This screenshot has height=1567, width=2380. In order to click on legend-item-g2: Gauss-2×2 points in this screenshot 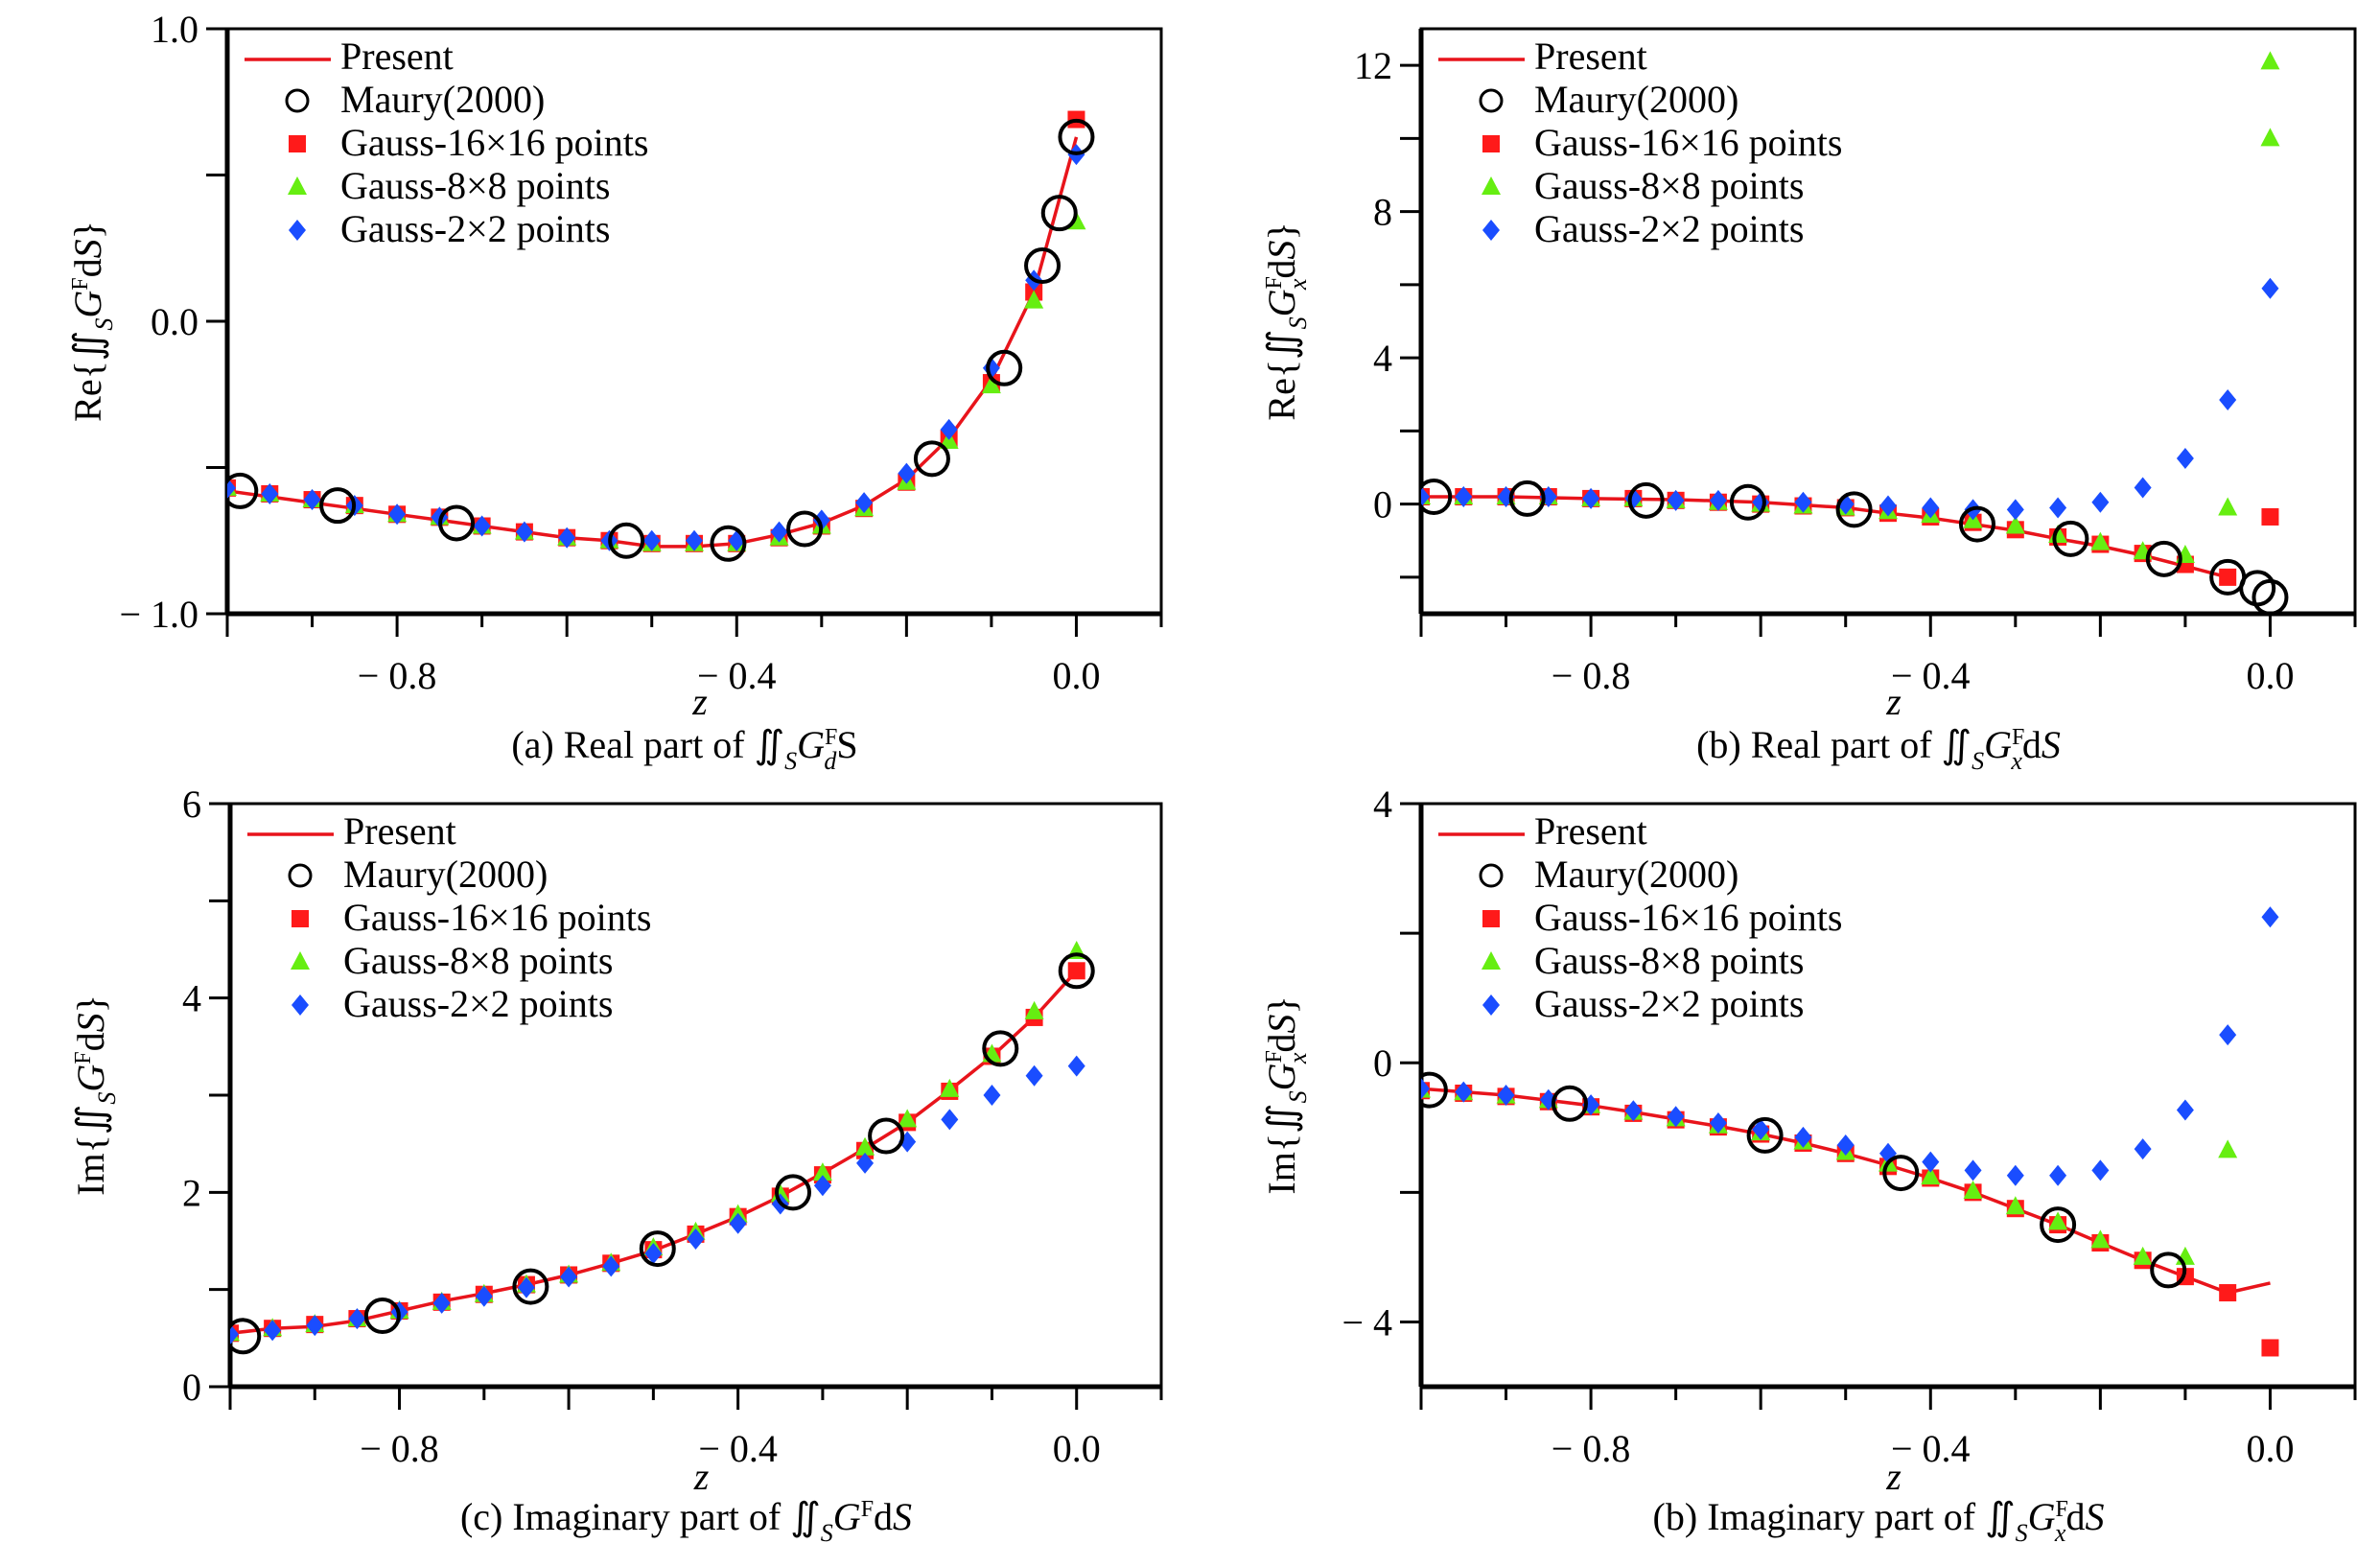, I will do `click(1643, 229)`.